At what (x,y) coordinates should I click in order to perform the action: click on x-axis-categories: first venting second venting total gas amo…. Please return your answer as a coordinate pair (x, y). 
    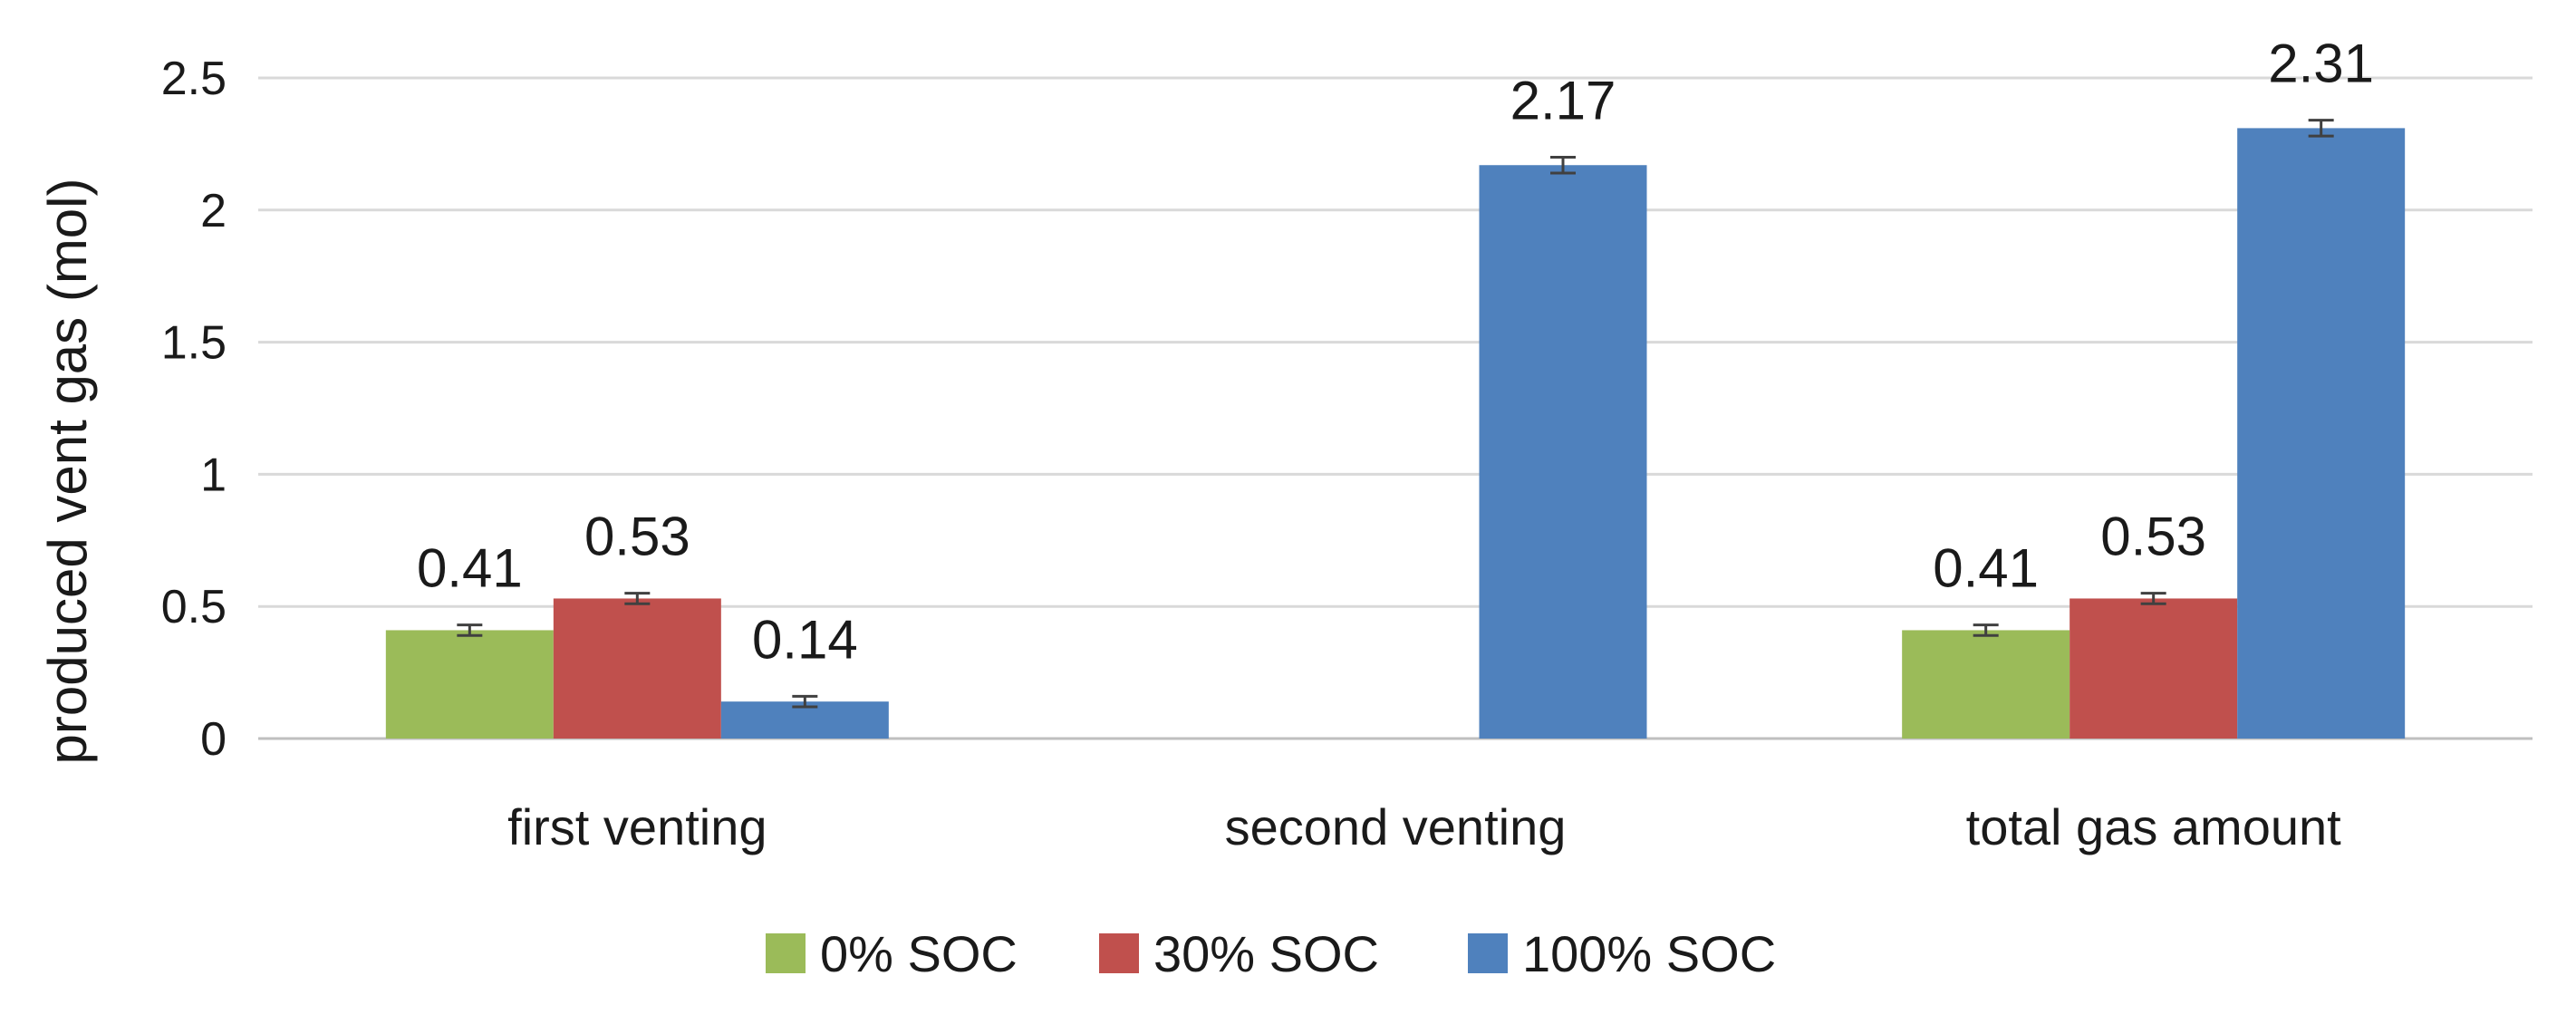
    Looking at the image, I should click on (1424, 826).